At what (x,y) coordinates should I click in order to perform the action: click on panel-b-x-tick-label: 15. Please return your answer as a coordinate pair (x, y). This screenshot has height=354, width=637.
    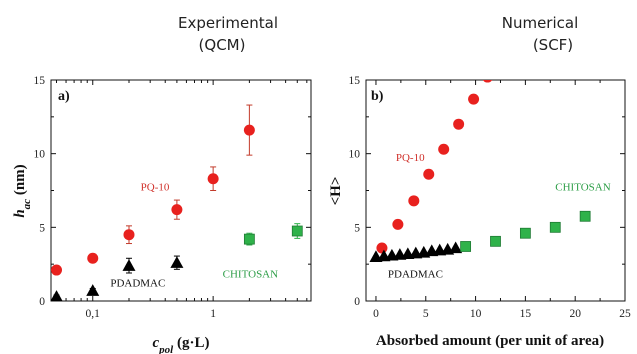
    Looking at the image, I should click on (526, 314).